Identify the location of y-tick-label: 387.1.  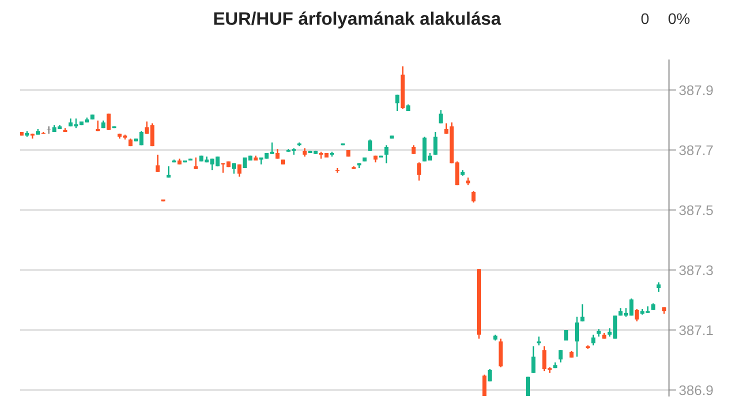
(696, 330).